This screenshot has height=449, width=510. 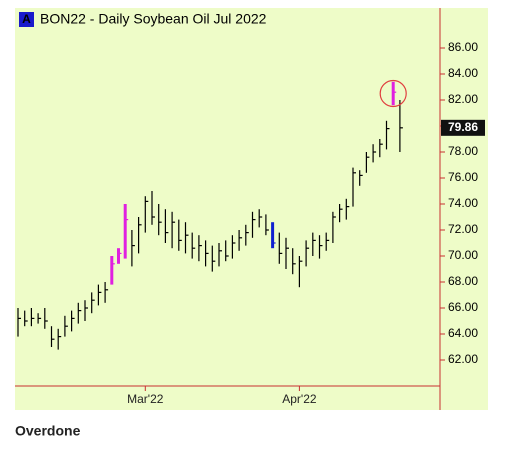 I want to click on y-tick-label: 64.00, so click(x=463, y=333).